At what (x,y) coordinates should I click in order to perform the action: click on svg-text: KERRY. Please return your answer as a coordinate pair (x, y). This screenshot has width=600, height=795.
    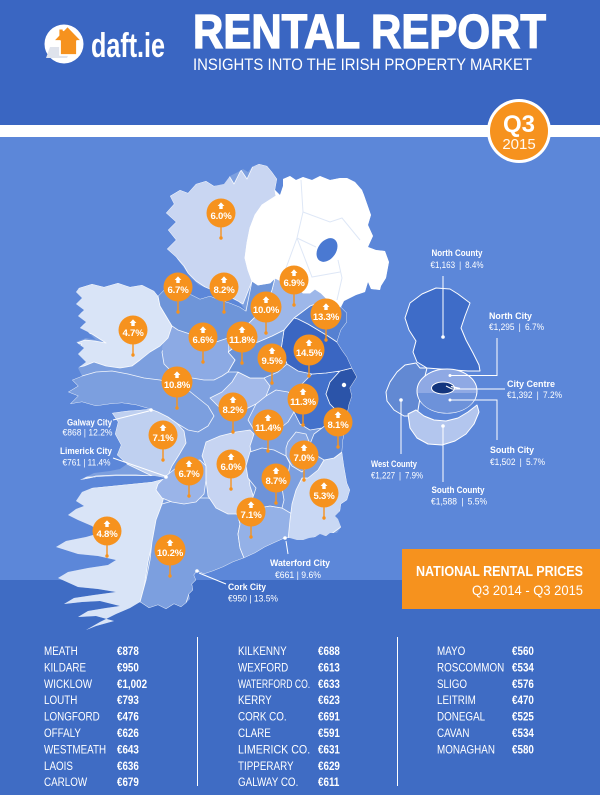
    Looking at the image, I should click on (255, 700).